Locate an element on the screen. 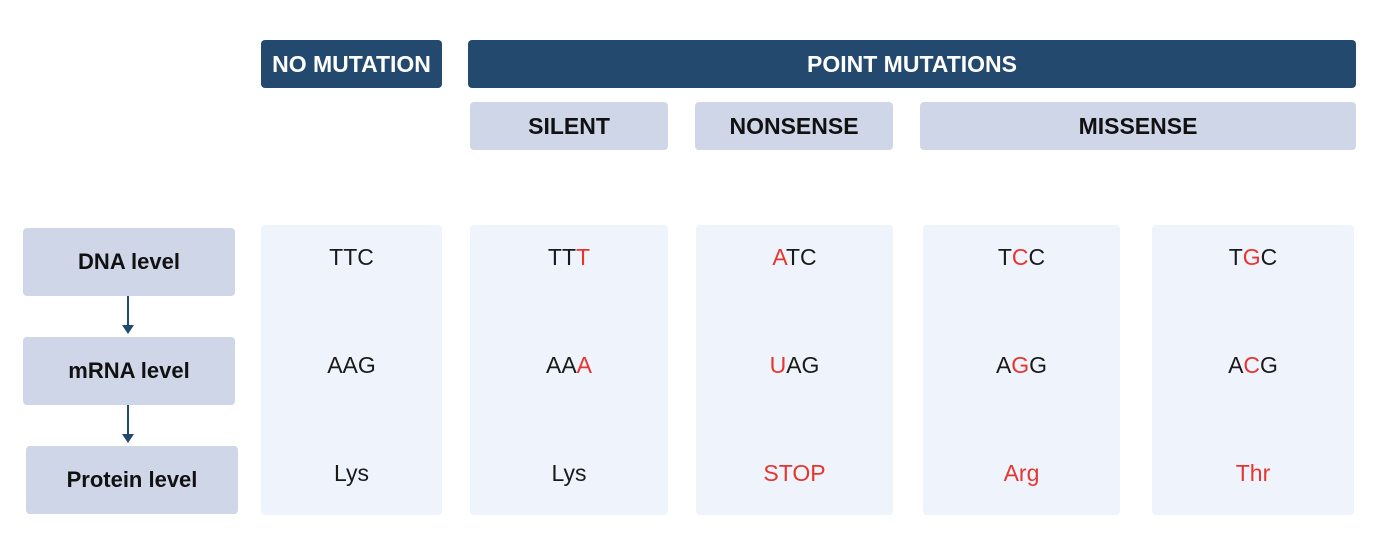  amino-acid: STOP is located at coordinates (794, 473).